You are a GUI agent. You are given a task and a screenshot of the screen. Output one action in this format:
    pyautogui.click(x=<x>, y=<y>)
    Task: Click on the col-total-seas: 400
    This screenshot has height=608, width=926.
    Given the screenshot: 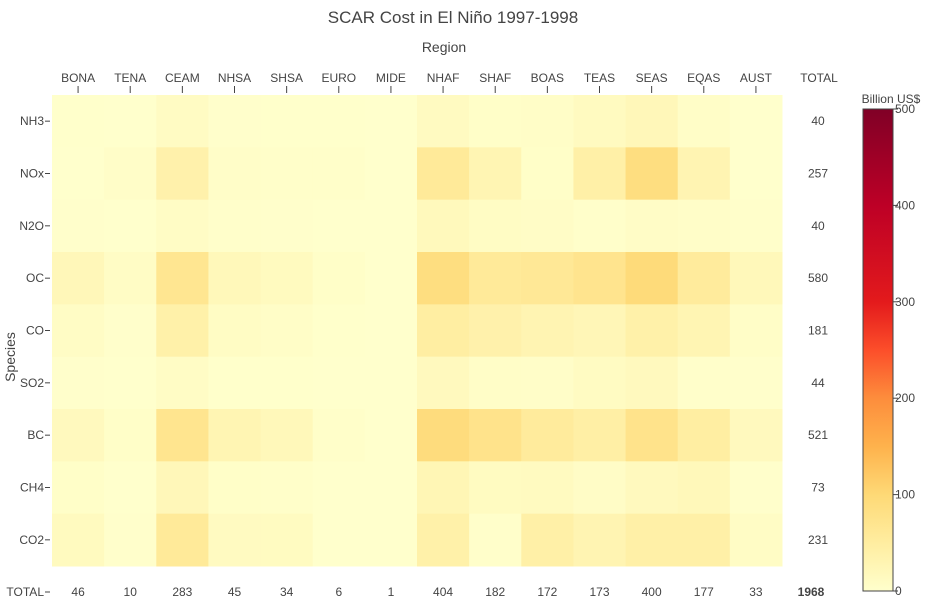 What is the action you would take?
    pyautogui.click(x=652, y=592)
    